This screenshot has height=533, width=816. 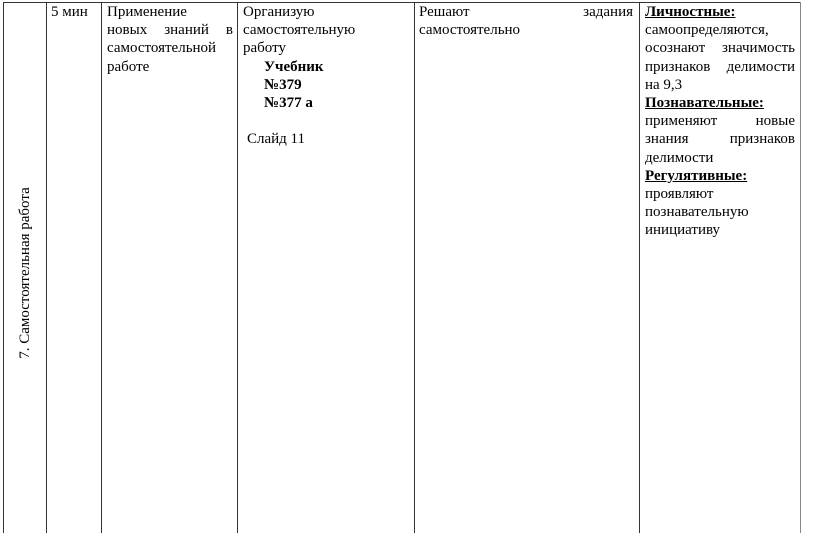 What do you see at coordinates (707, 30) in the screenshot?
I see `text-line: самоопределяются,` at bounding box center [707, 30].